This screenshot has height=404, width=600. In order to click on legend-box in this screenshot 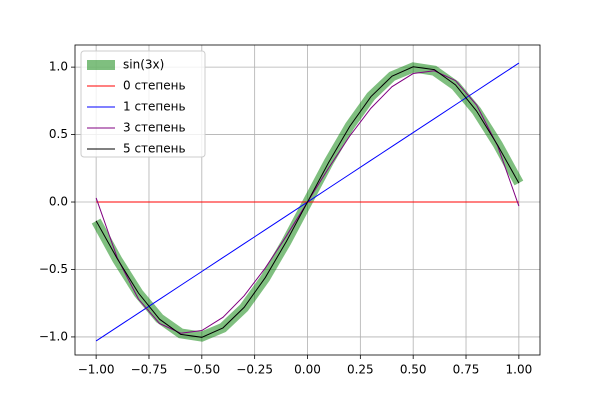, I will do `click(143, 104)`.